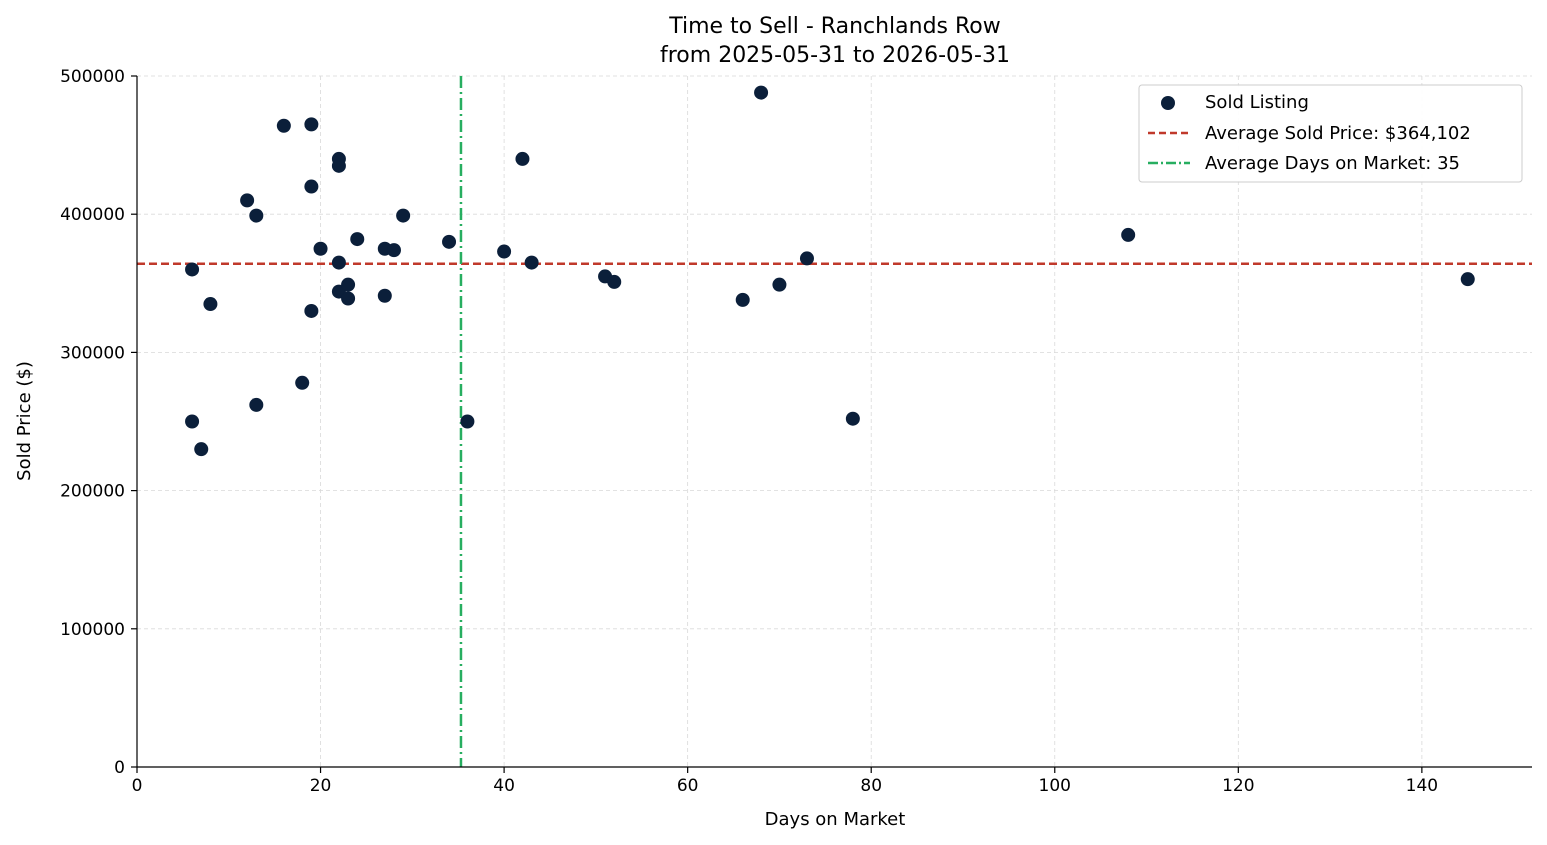 The height and width of the screenshot is (845, 1547). What do you see at coordinates (1338, 133) in the screenshot?
I see `legend-label-average-price: Average Sold Price: $364,102` at bounding box center [1338, 133].